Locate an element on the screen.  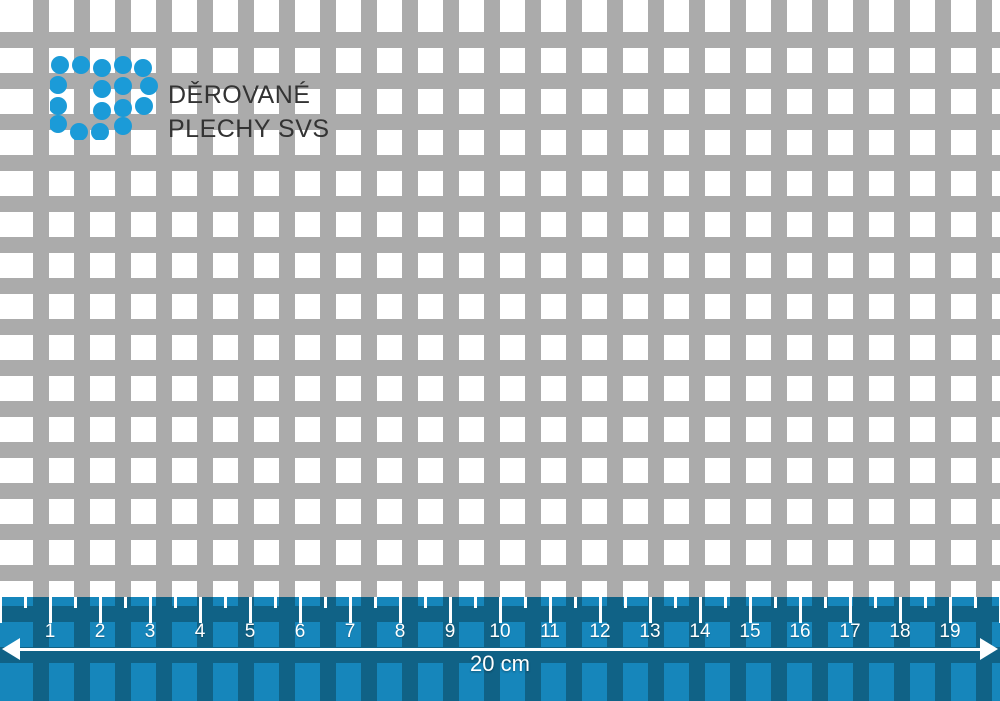
total-length-label: 20 cm is located at coordinates (500, 663).